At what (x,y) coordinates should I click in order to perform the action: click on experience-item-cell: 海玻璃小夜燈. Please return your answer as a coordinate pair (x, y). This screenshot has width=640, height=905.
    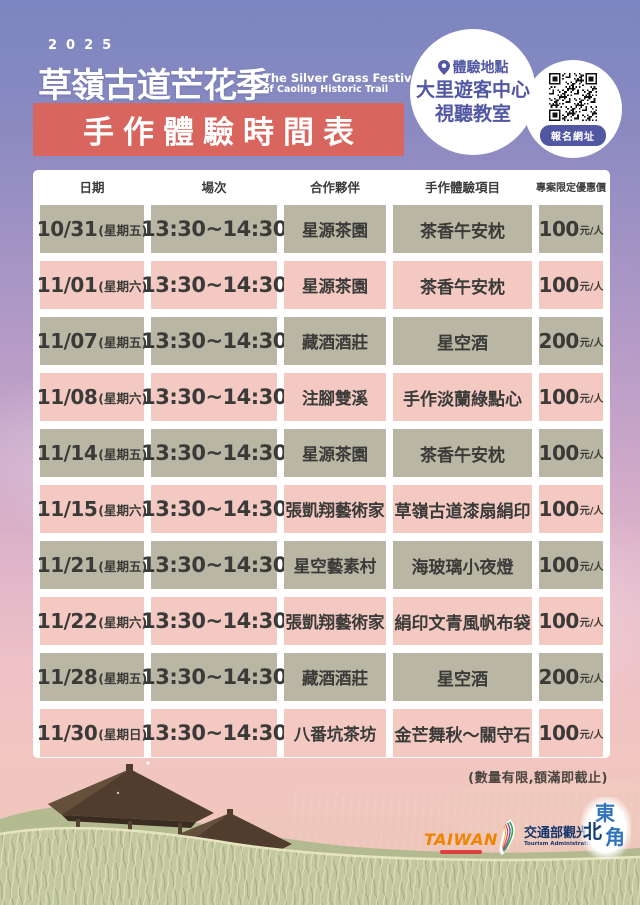
    Looking at the image, I should click on (462, 565).